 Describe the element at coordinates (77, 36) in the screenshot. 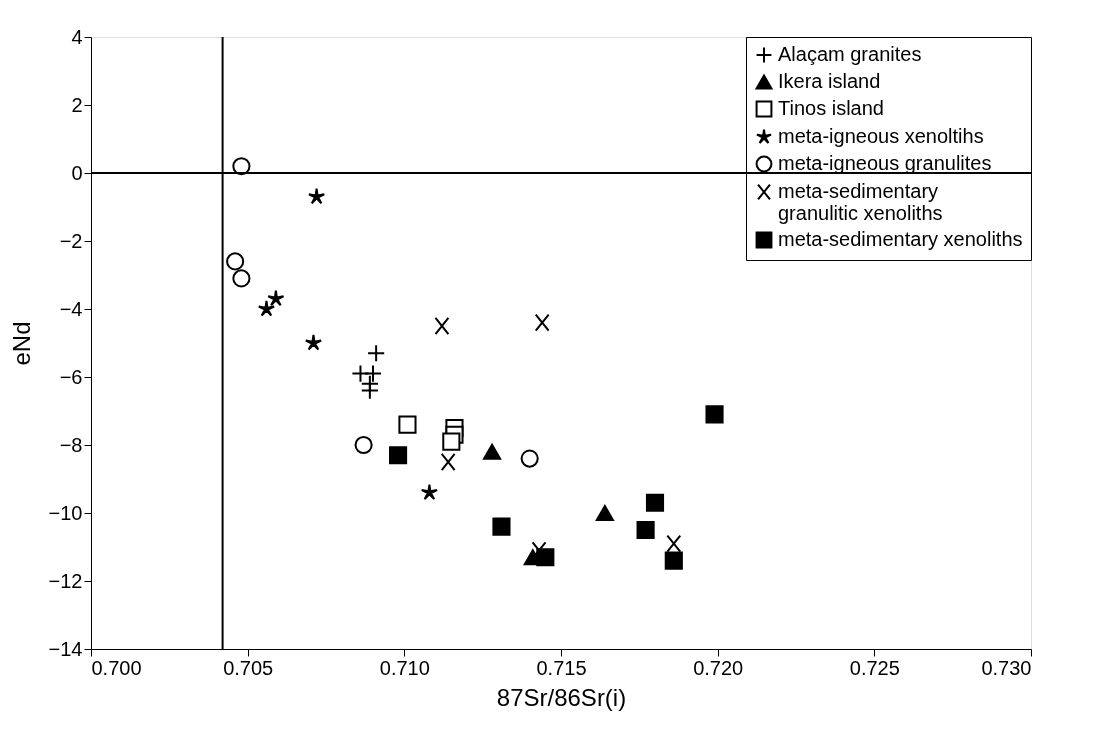

I see `y-tick-label: 4` at that location.